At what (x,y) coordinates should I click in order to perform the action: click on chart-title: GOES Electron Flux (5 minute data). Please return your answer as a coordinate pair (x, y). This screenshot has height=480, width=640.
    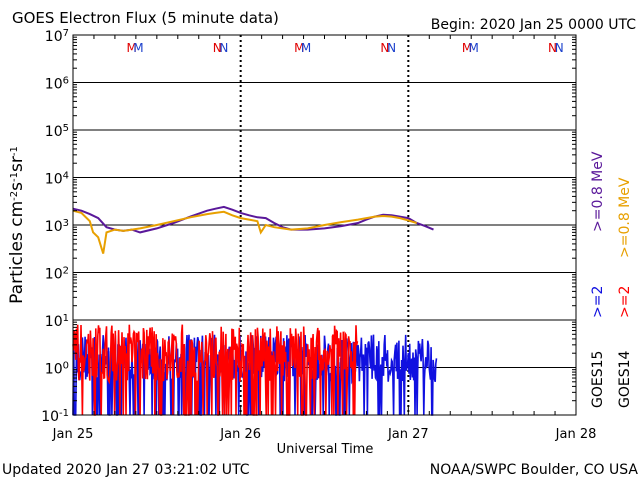
    Looking at the image, I should click on (145, 18).